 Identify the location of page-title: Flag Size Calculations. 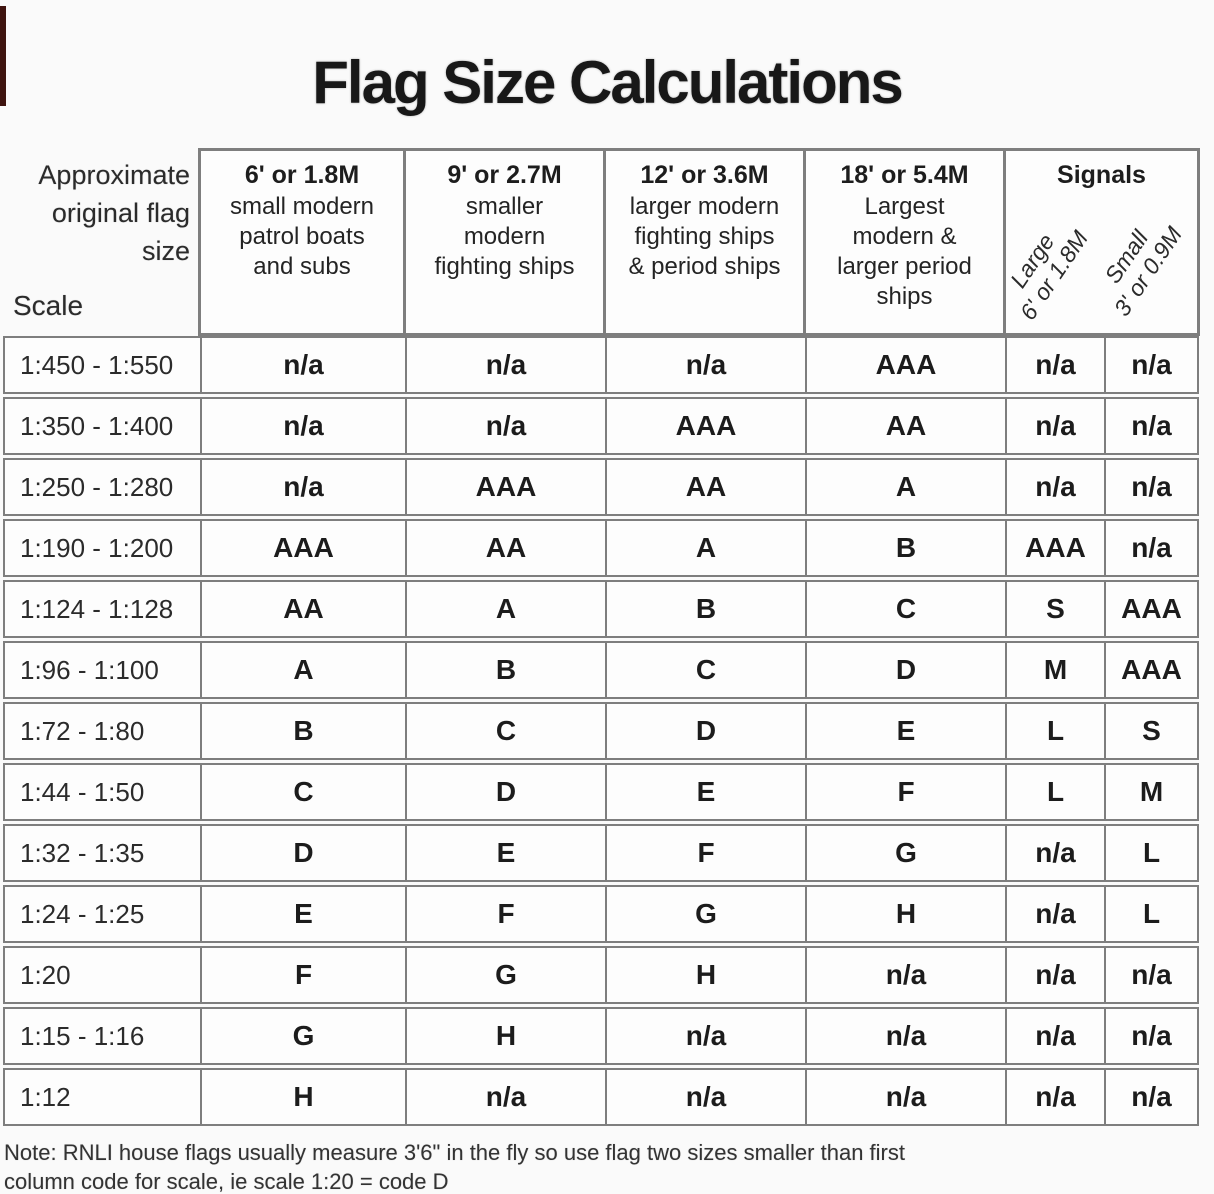
(608, 82).